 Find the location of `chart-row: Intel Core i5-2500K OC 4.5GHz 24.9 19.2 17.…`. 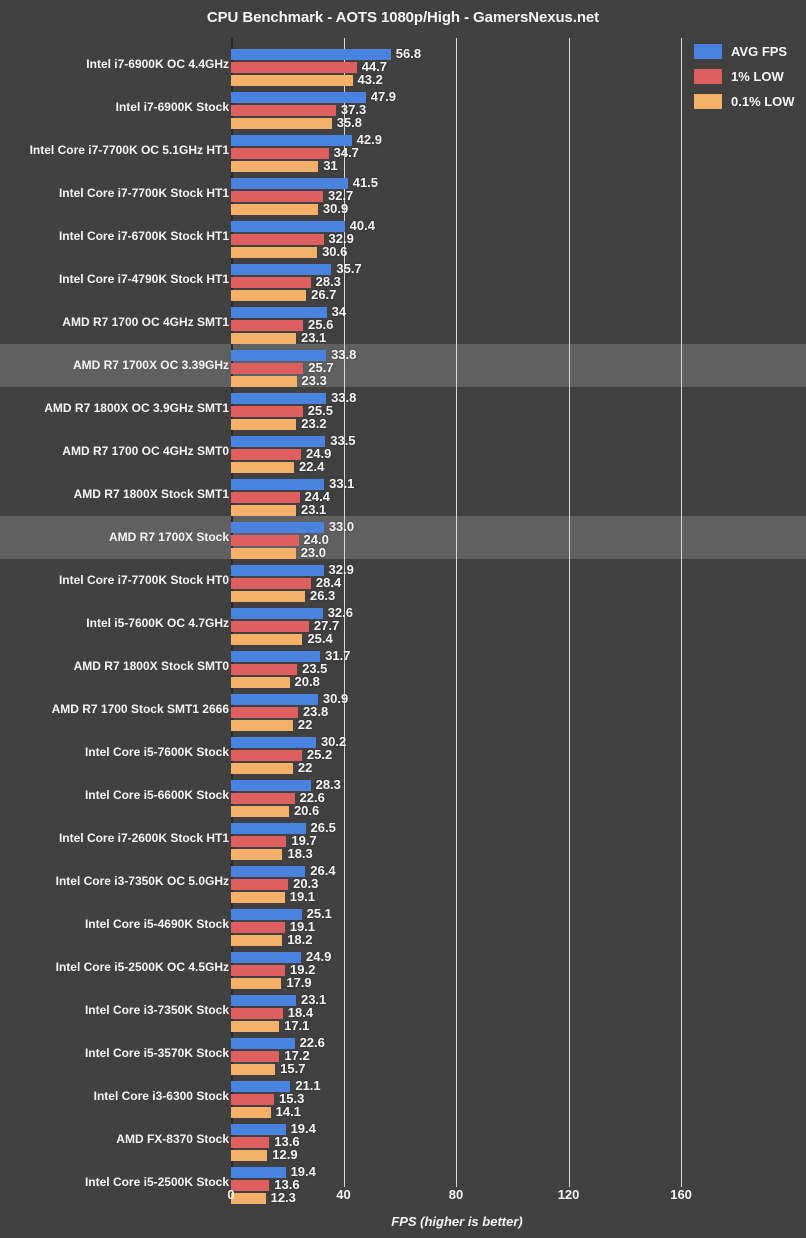

chart-row: Intel Core i5-2500K OC 4.5GHz 24.9 19.2 17.… is located at coordinates (403, 970).